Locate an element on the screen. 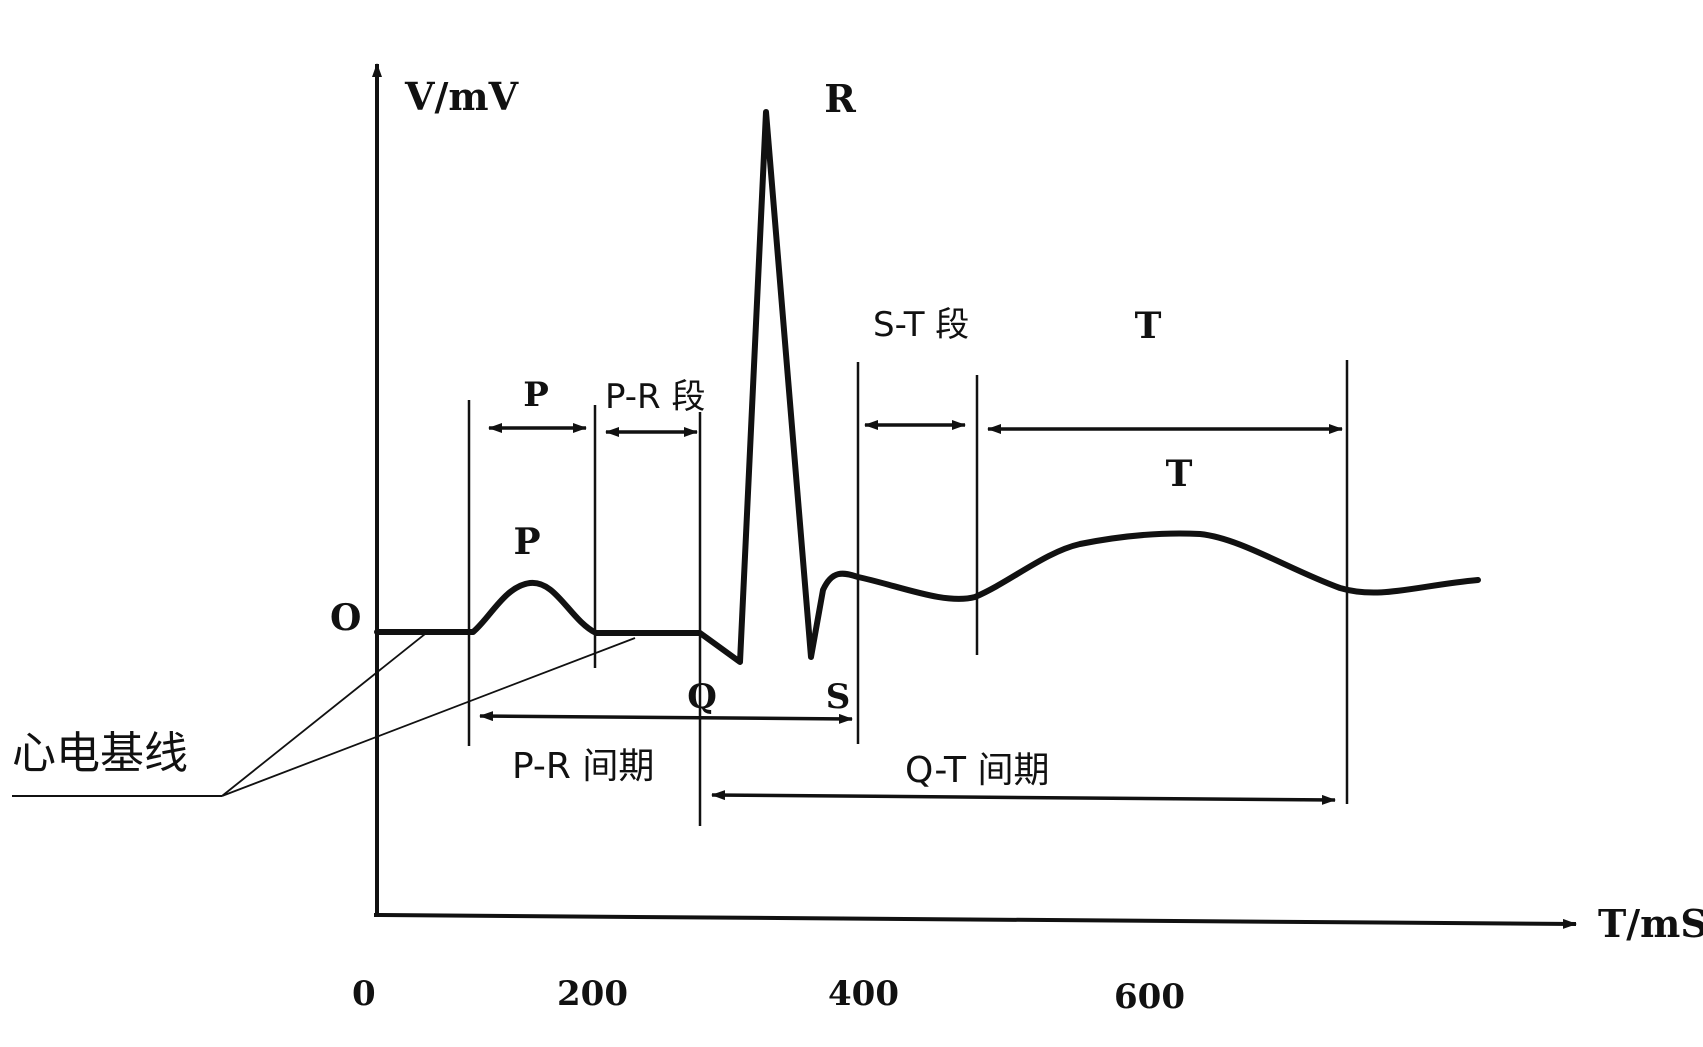 This screenshot has height=1047, width=1703. p-wave-interval-label: P is located at coordinates (536, 395).